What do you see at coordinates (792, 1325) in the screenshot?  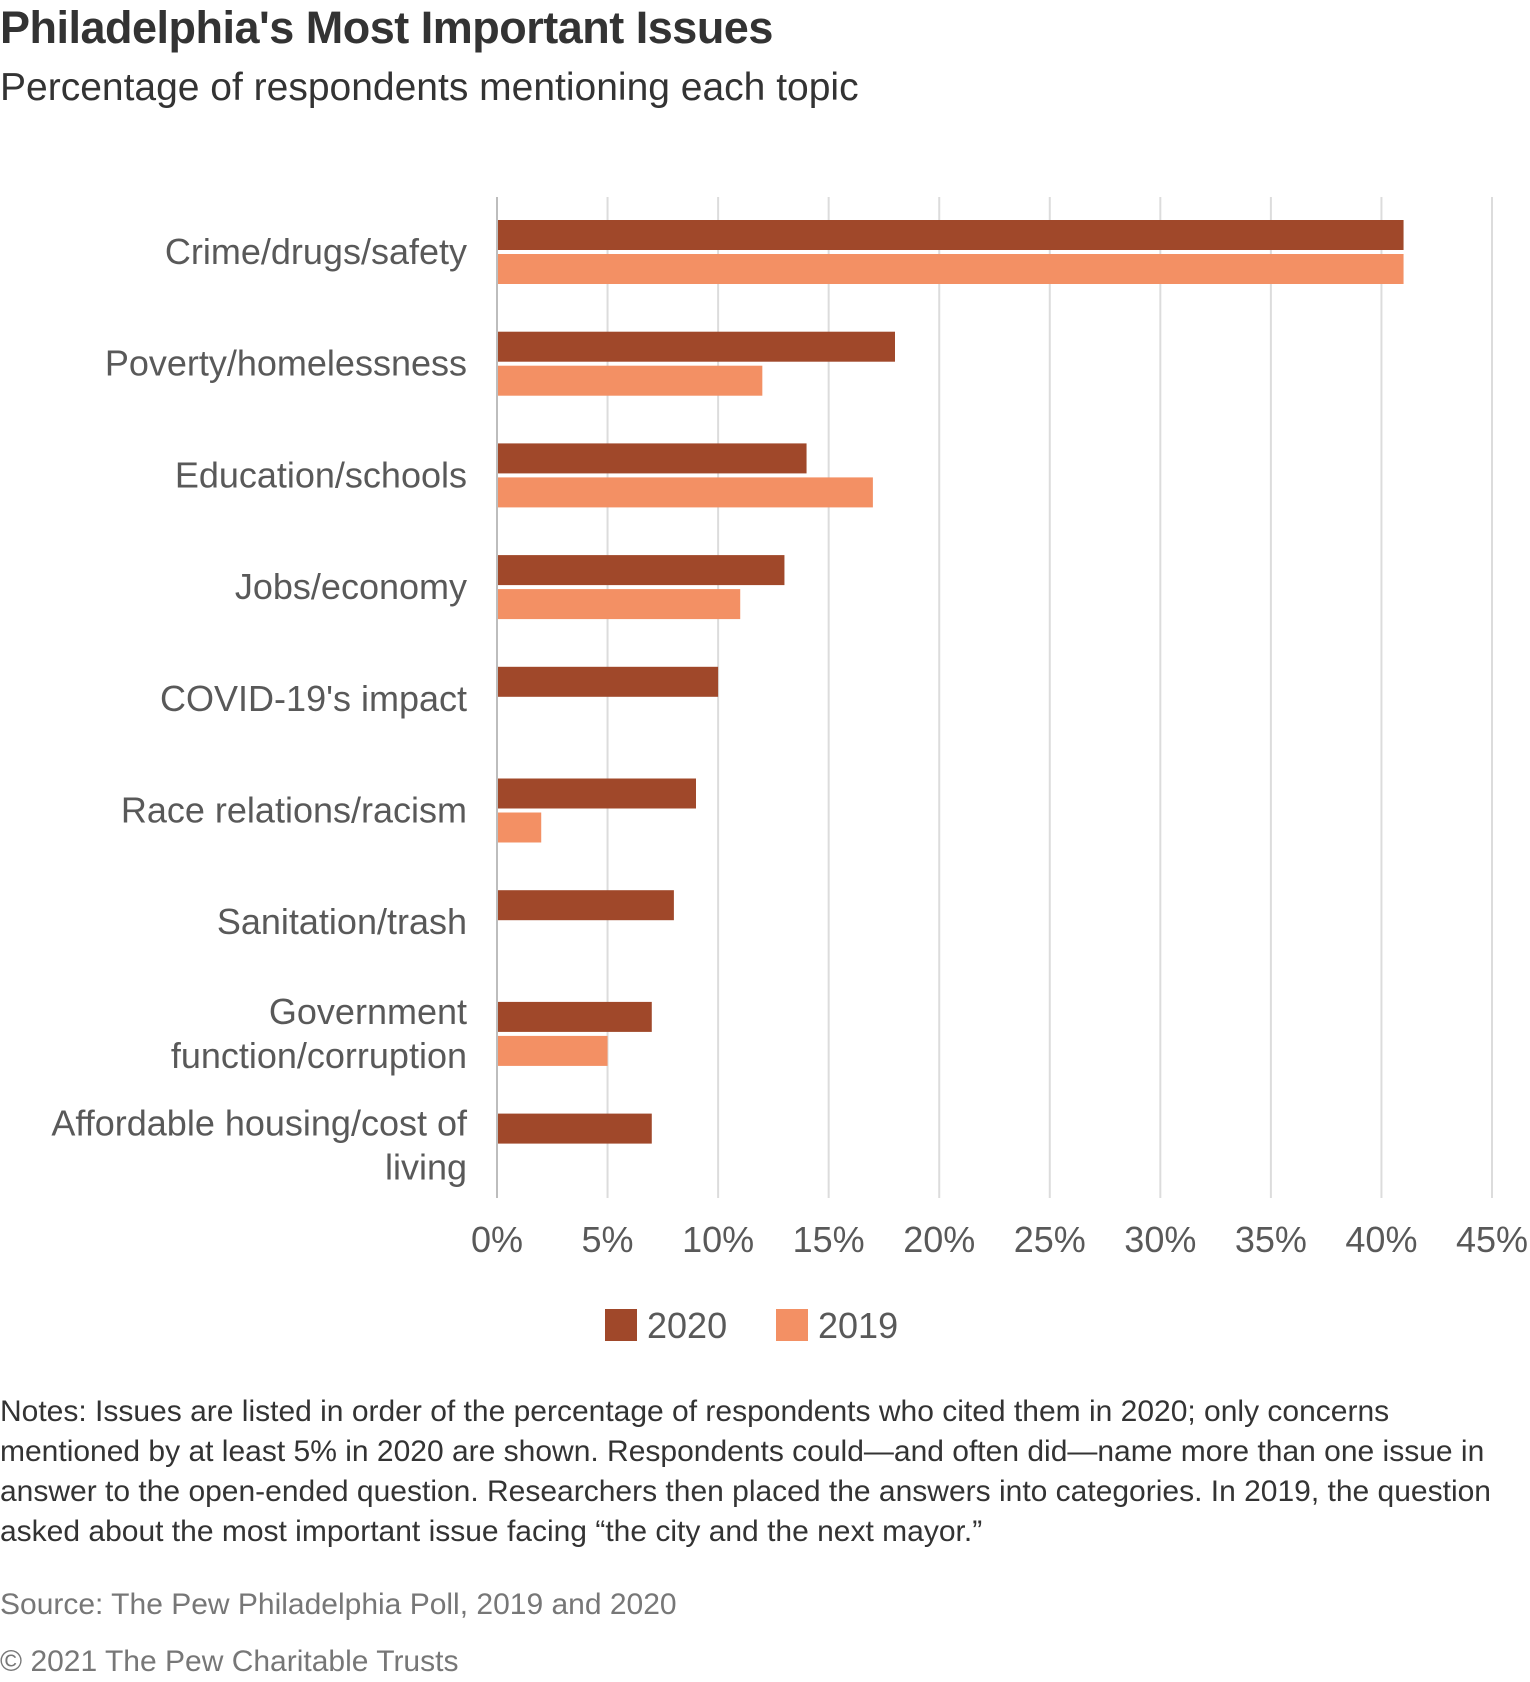 I see `legend-swatch-2019` at bounding box center [792, 1325].